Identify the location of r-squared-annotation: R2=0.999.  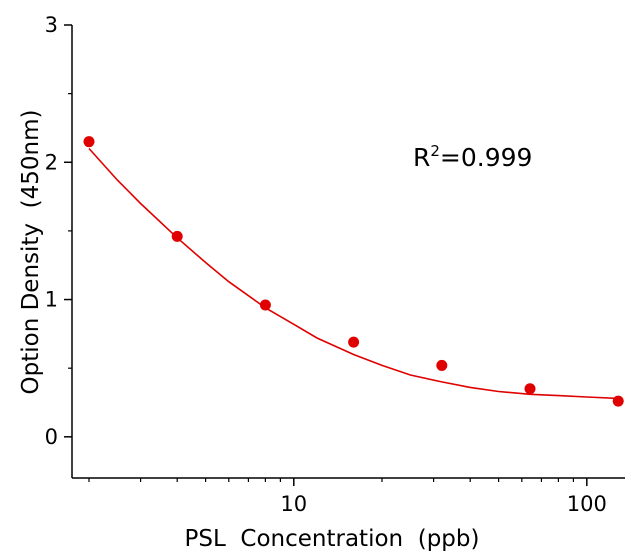
(472, 157).